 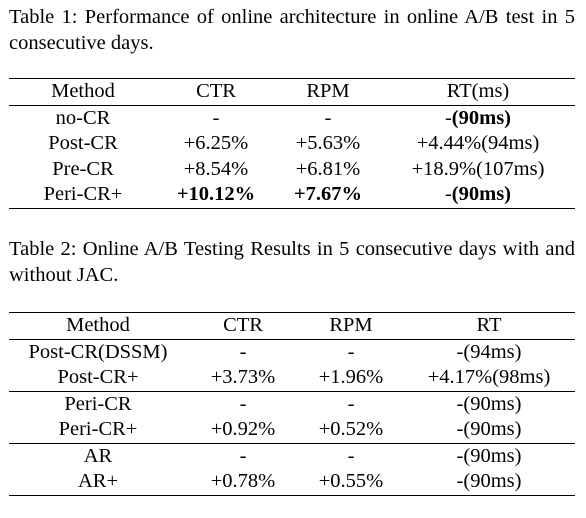 What do you see at coordinates (216, 168) in the screenshot?
I see `ctr-cell: +8.54%` at bounding box center [216, 168].